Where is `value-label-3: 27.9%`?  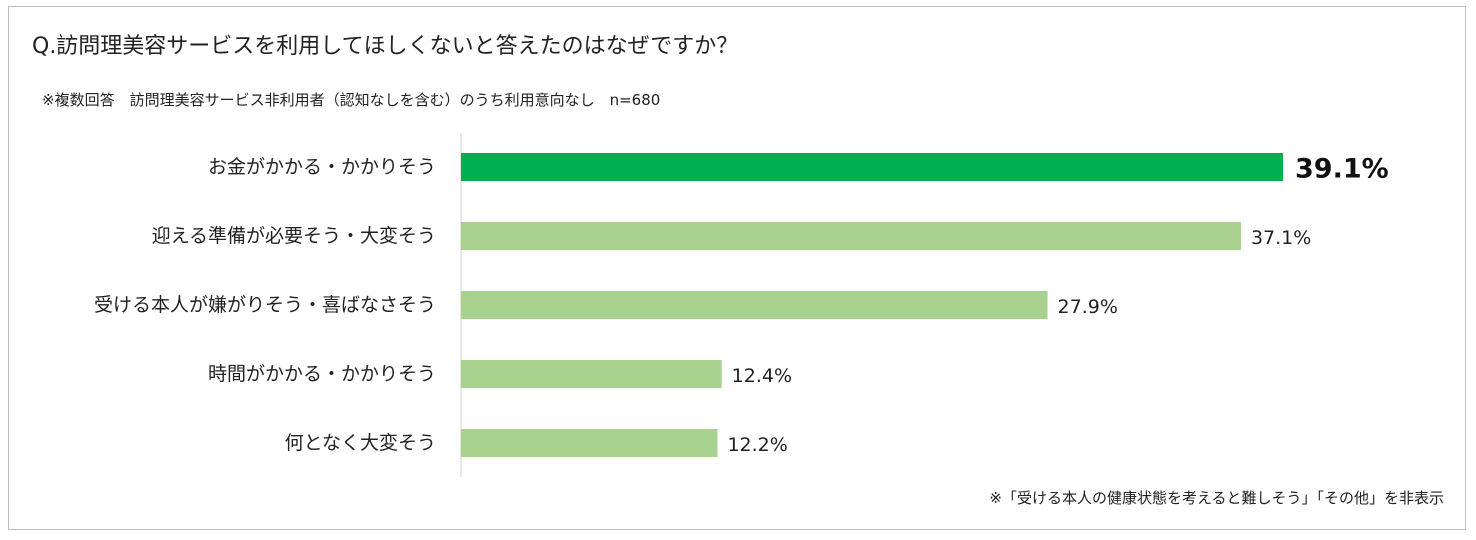 value-label-3: 27.9% is located at coordinates (1088, 307).